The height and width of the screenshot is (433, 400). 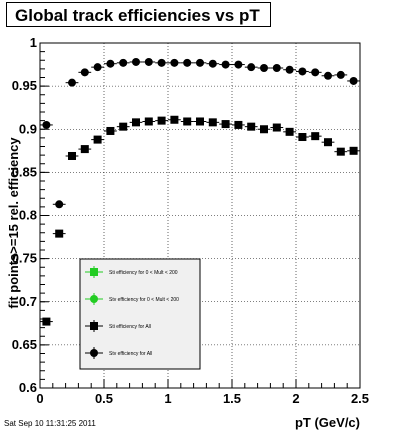 What do you see at coordinates (50, 423) in the screenshot?
I see `datestamp: Sat Sep 10 11:31:25 2011` at bounding box center [50, 423].